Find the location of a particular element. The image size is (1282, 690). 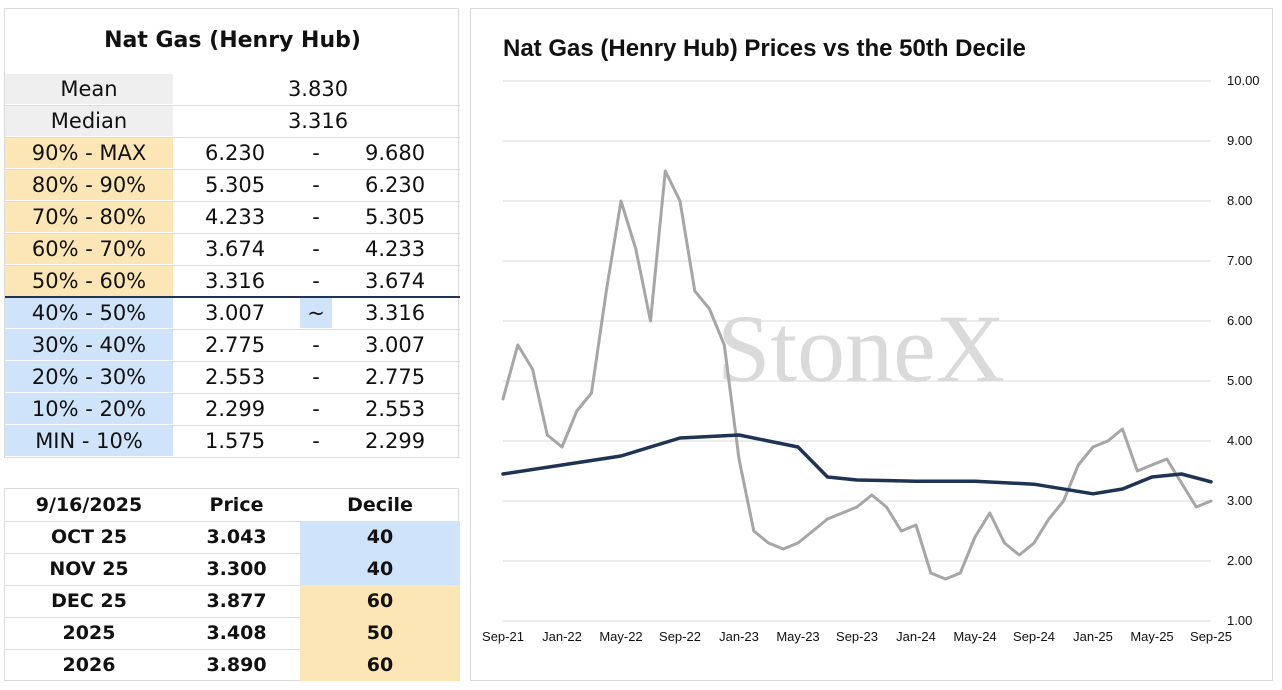

decile-low: 6.230 is located at coordinates (235, 153).